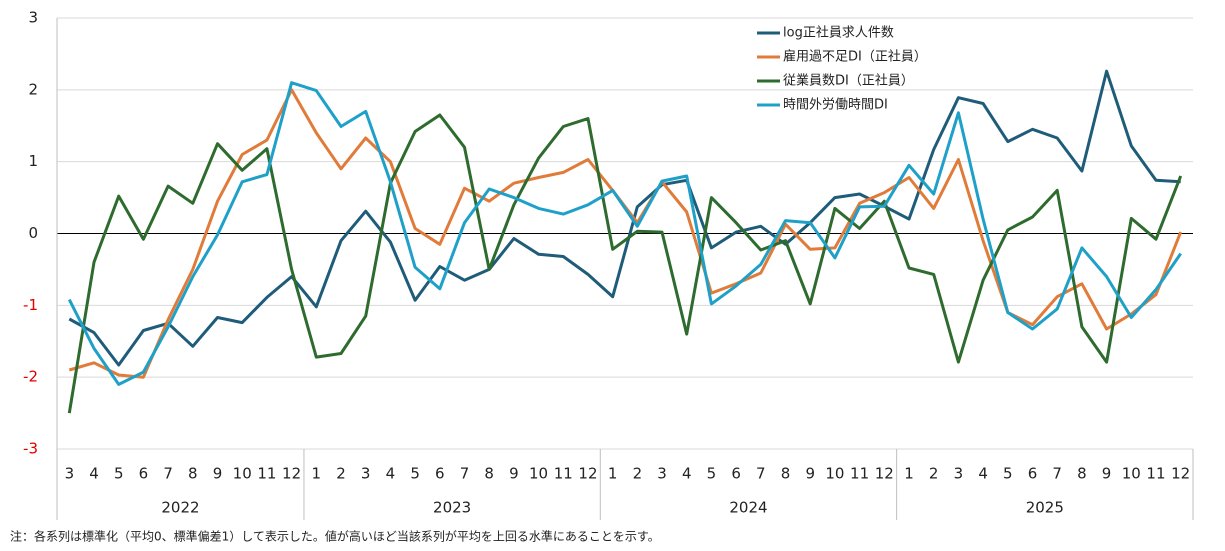 The image size is (1225, 551). Describe the element at coordinates (33, 233) in the screenshot. I see `y-tick-label: 0` at that location.